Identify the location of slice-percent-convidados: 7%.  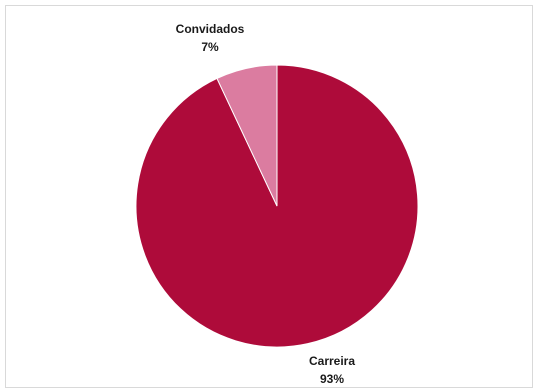
(210, 47).